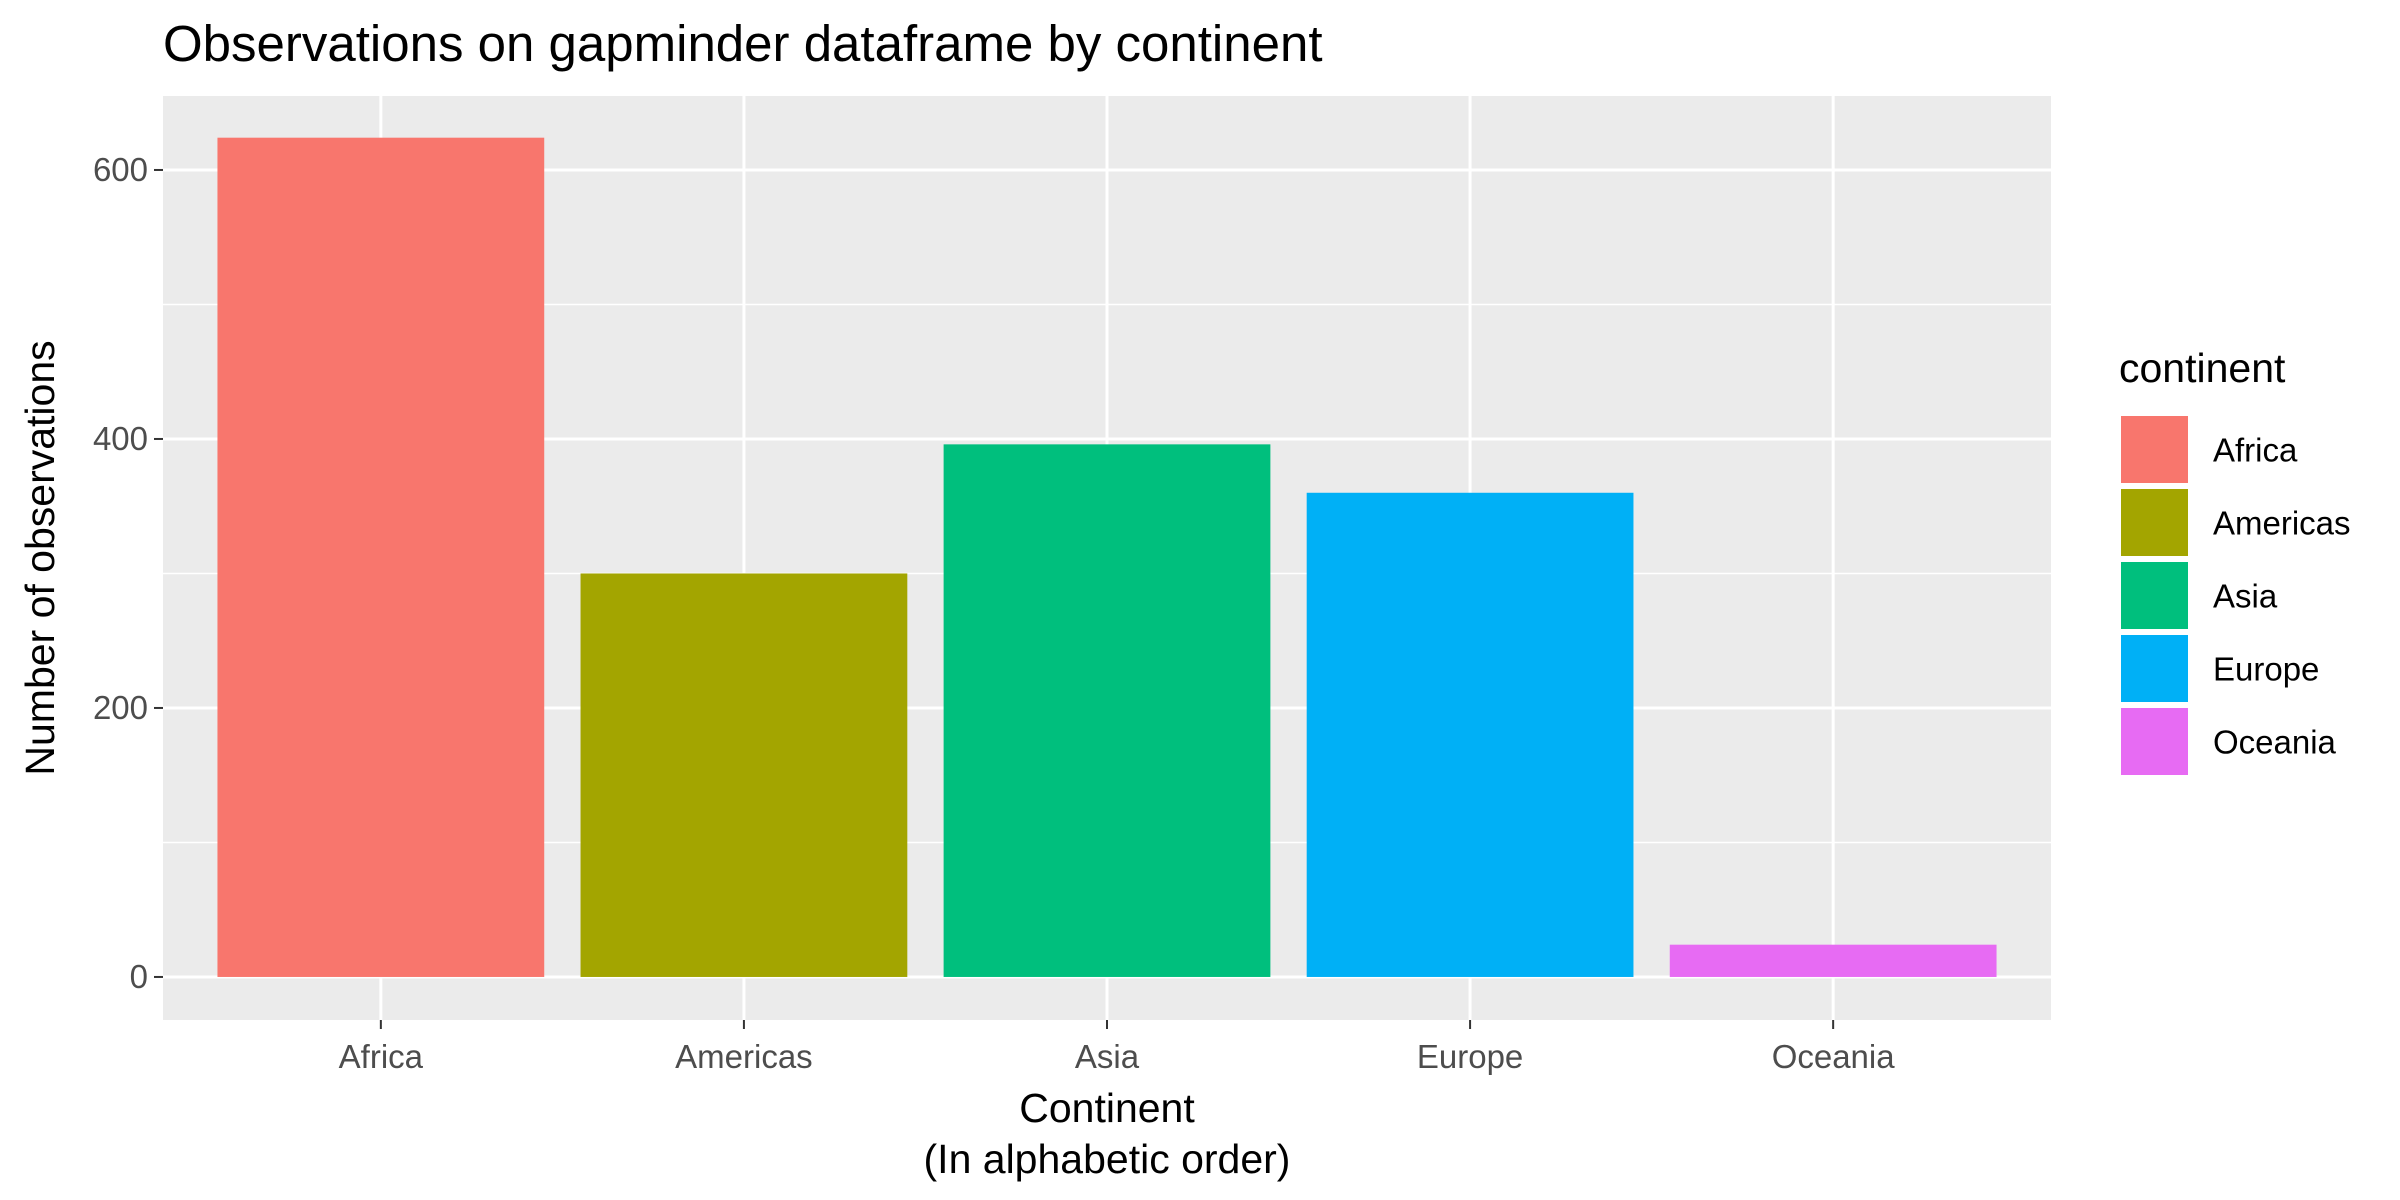  I want to click on legend-key-asia, so click(2154, 595).